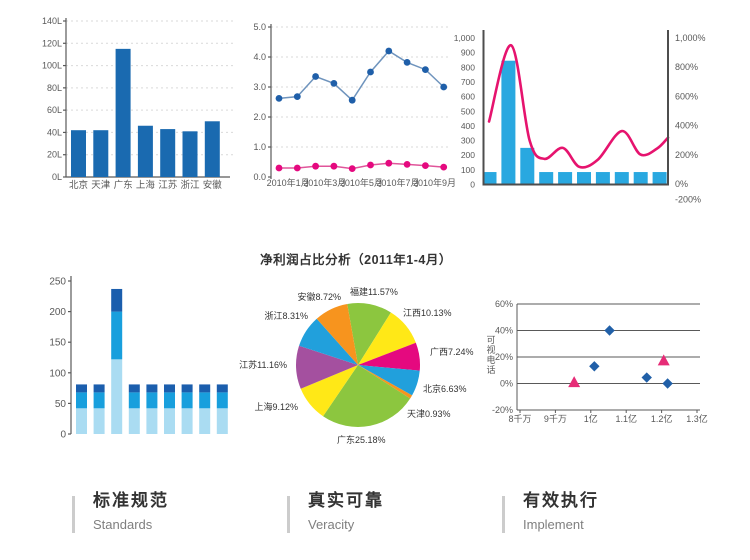  I want to click on footer-item-implement: 有效执行 Implement, so click(550, 512).